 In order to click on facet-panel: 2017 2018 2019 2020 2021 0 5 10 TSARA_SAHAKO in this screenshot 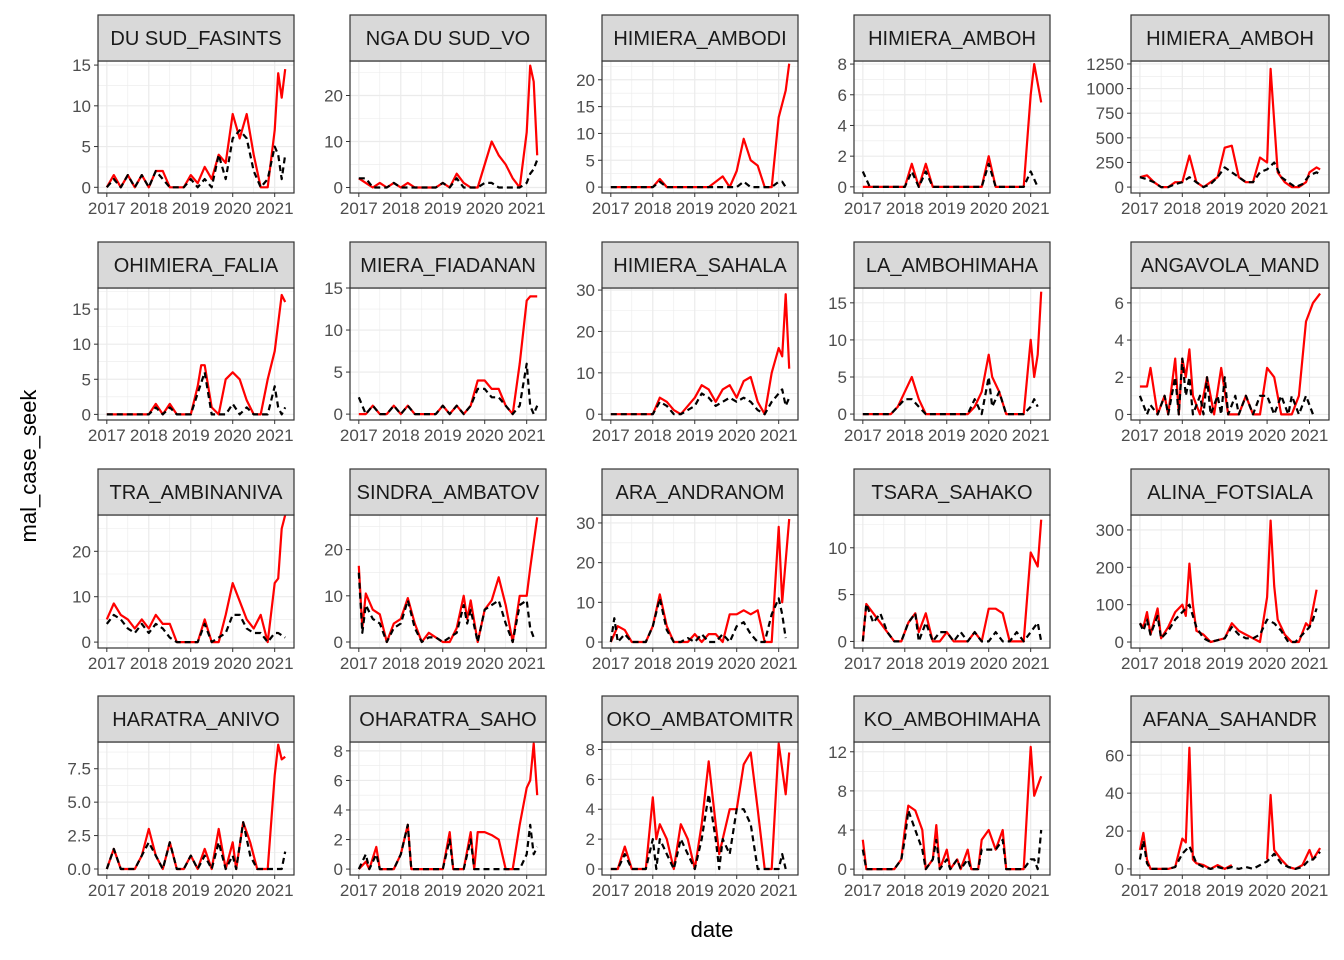, I will do `click(939, 570)`.